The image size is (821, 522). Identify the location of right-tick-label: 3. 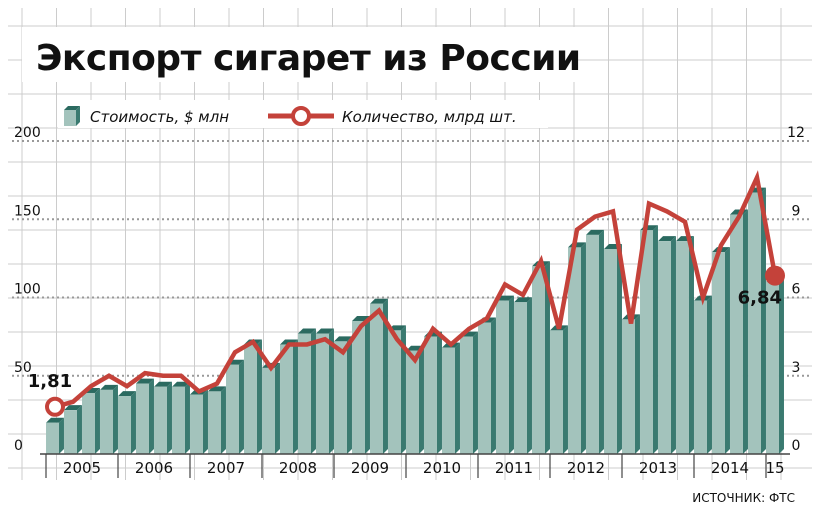
(796, 368).